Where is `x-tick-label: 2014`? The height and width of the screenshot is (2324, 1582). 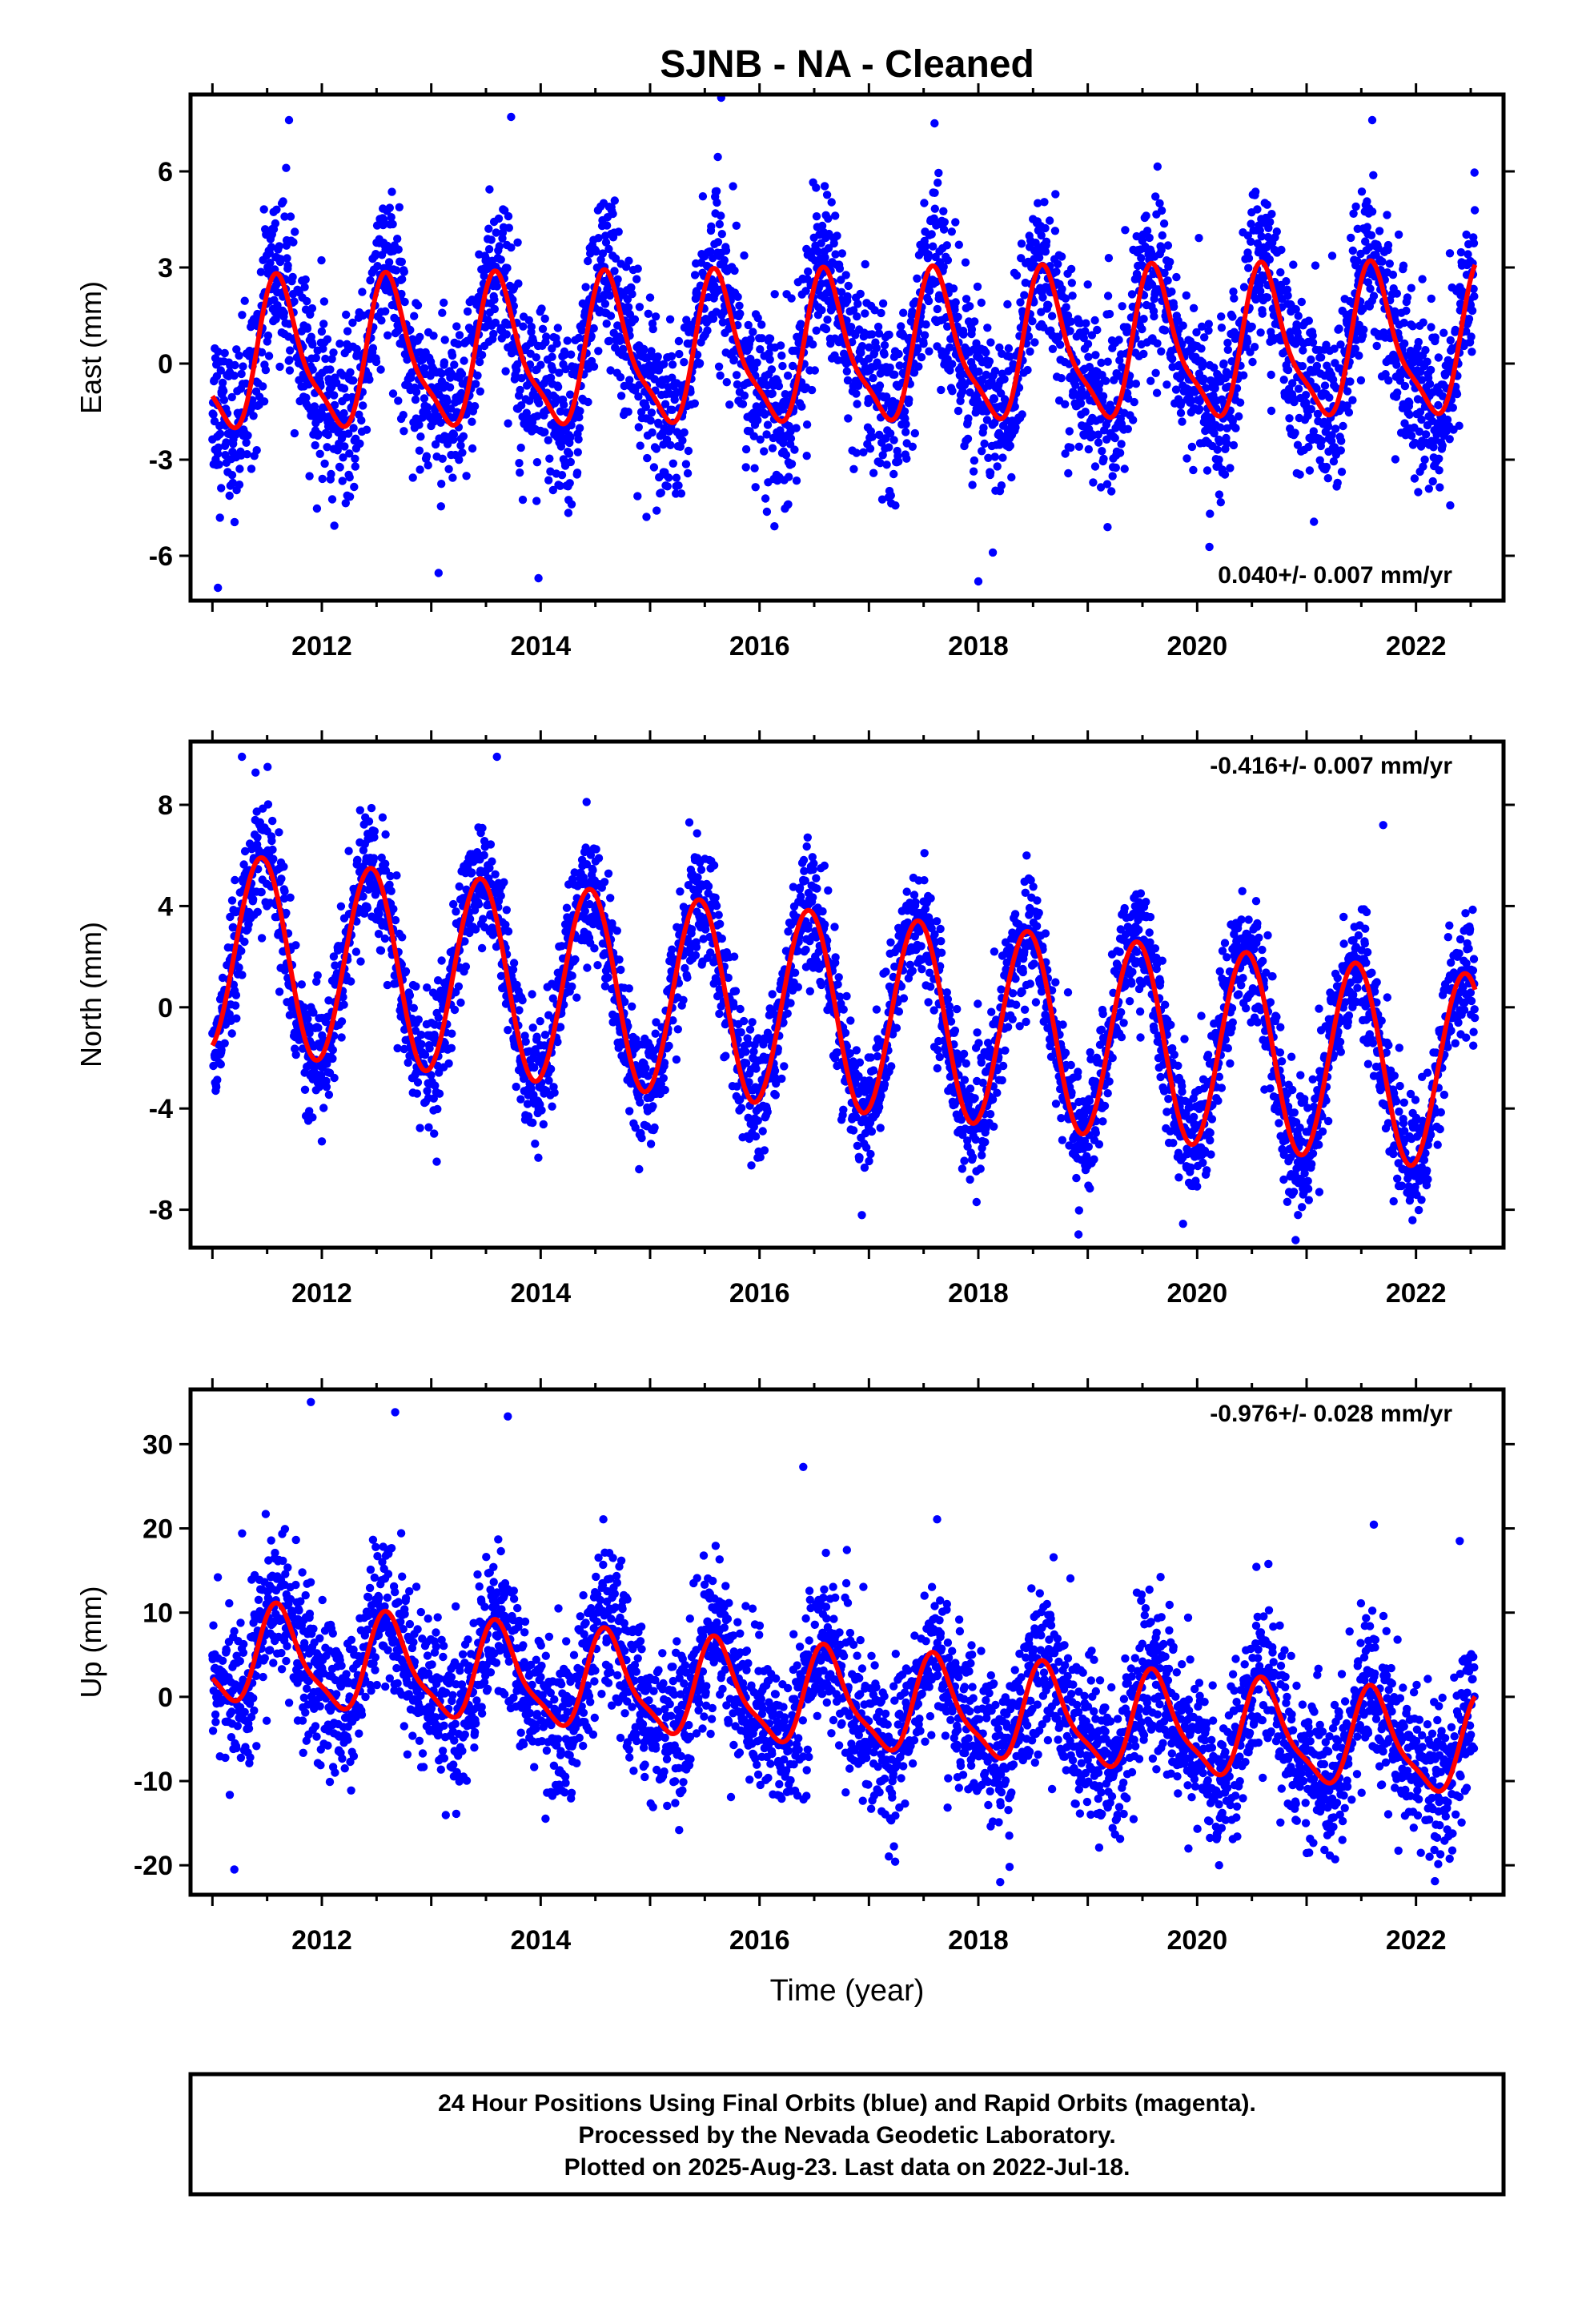
x-tick-label: 2014 is located at coordinates (541, 646).